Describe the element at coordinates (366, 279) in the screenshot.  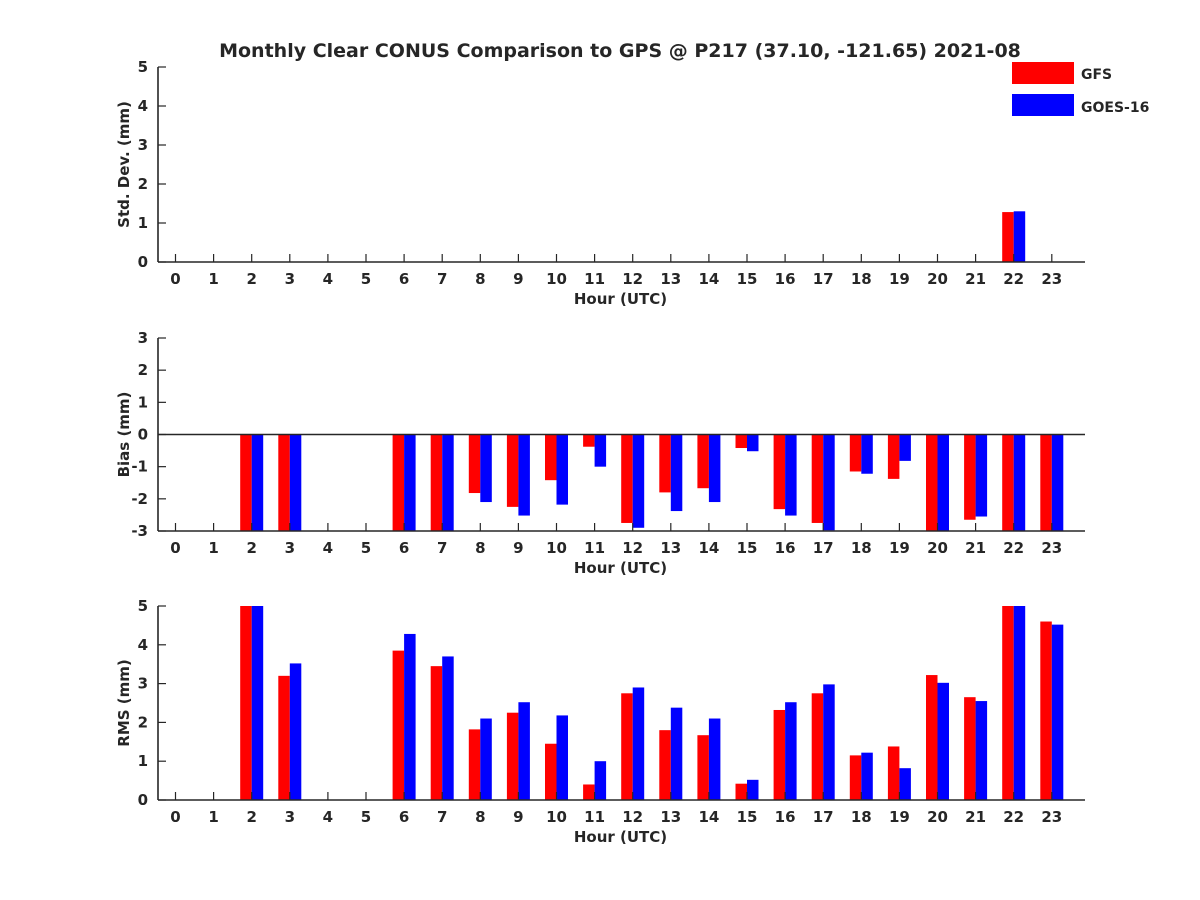
I see `x-tick-label-std-5: 5` at that location.